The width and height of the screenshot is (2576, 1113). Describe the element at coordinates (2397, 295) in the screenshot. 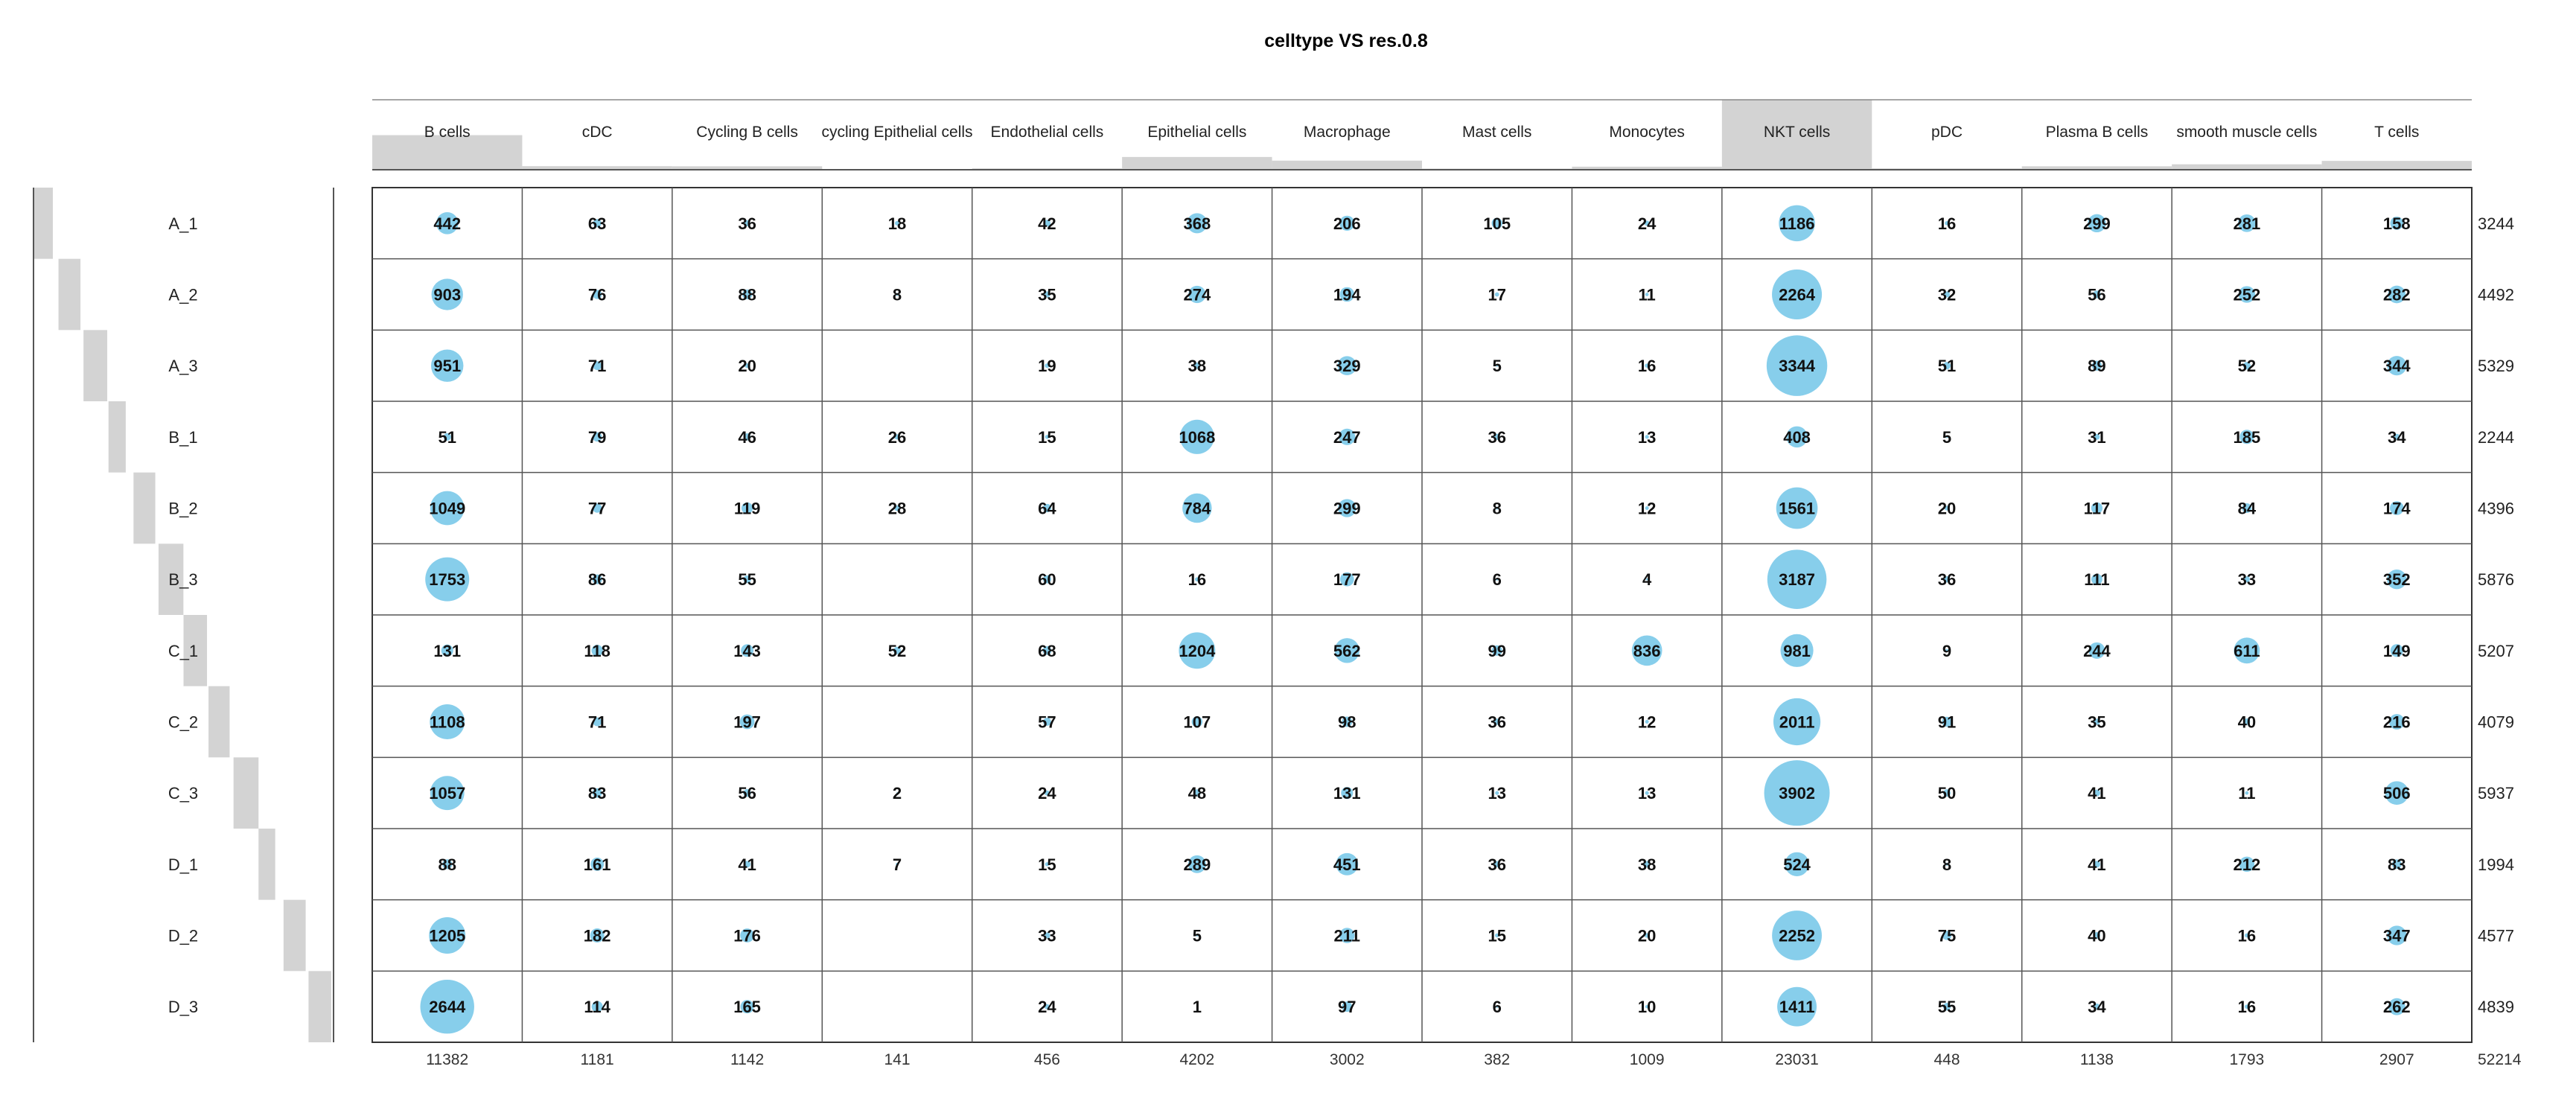

I see `cell-value: 282` at that location.